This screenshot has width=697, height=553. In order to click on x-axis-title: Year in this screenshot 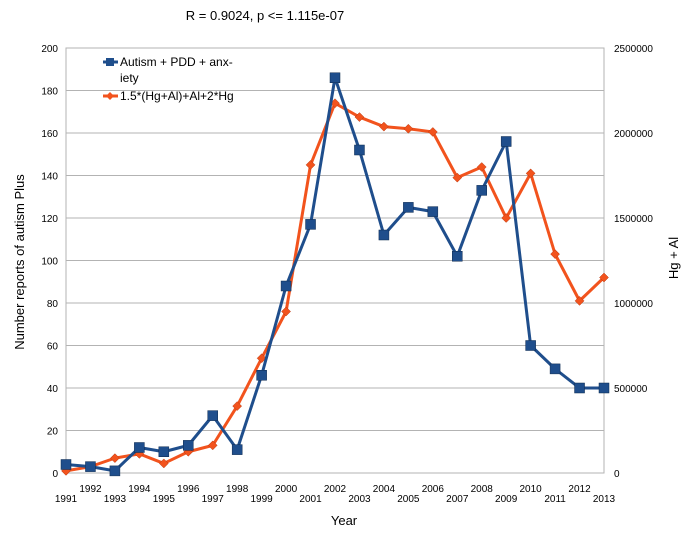, I will do `click(344, 520)`.